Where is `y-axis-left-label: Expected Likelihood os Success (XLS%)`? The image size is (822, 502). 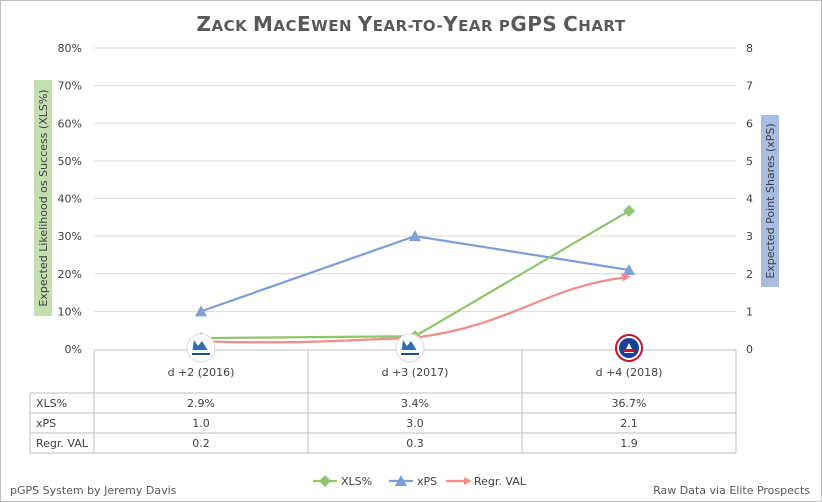
y-axis-left-label: Expected Likelihood os Success (XLS%) is located at coordinates (43, 197).